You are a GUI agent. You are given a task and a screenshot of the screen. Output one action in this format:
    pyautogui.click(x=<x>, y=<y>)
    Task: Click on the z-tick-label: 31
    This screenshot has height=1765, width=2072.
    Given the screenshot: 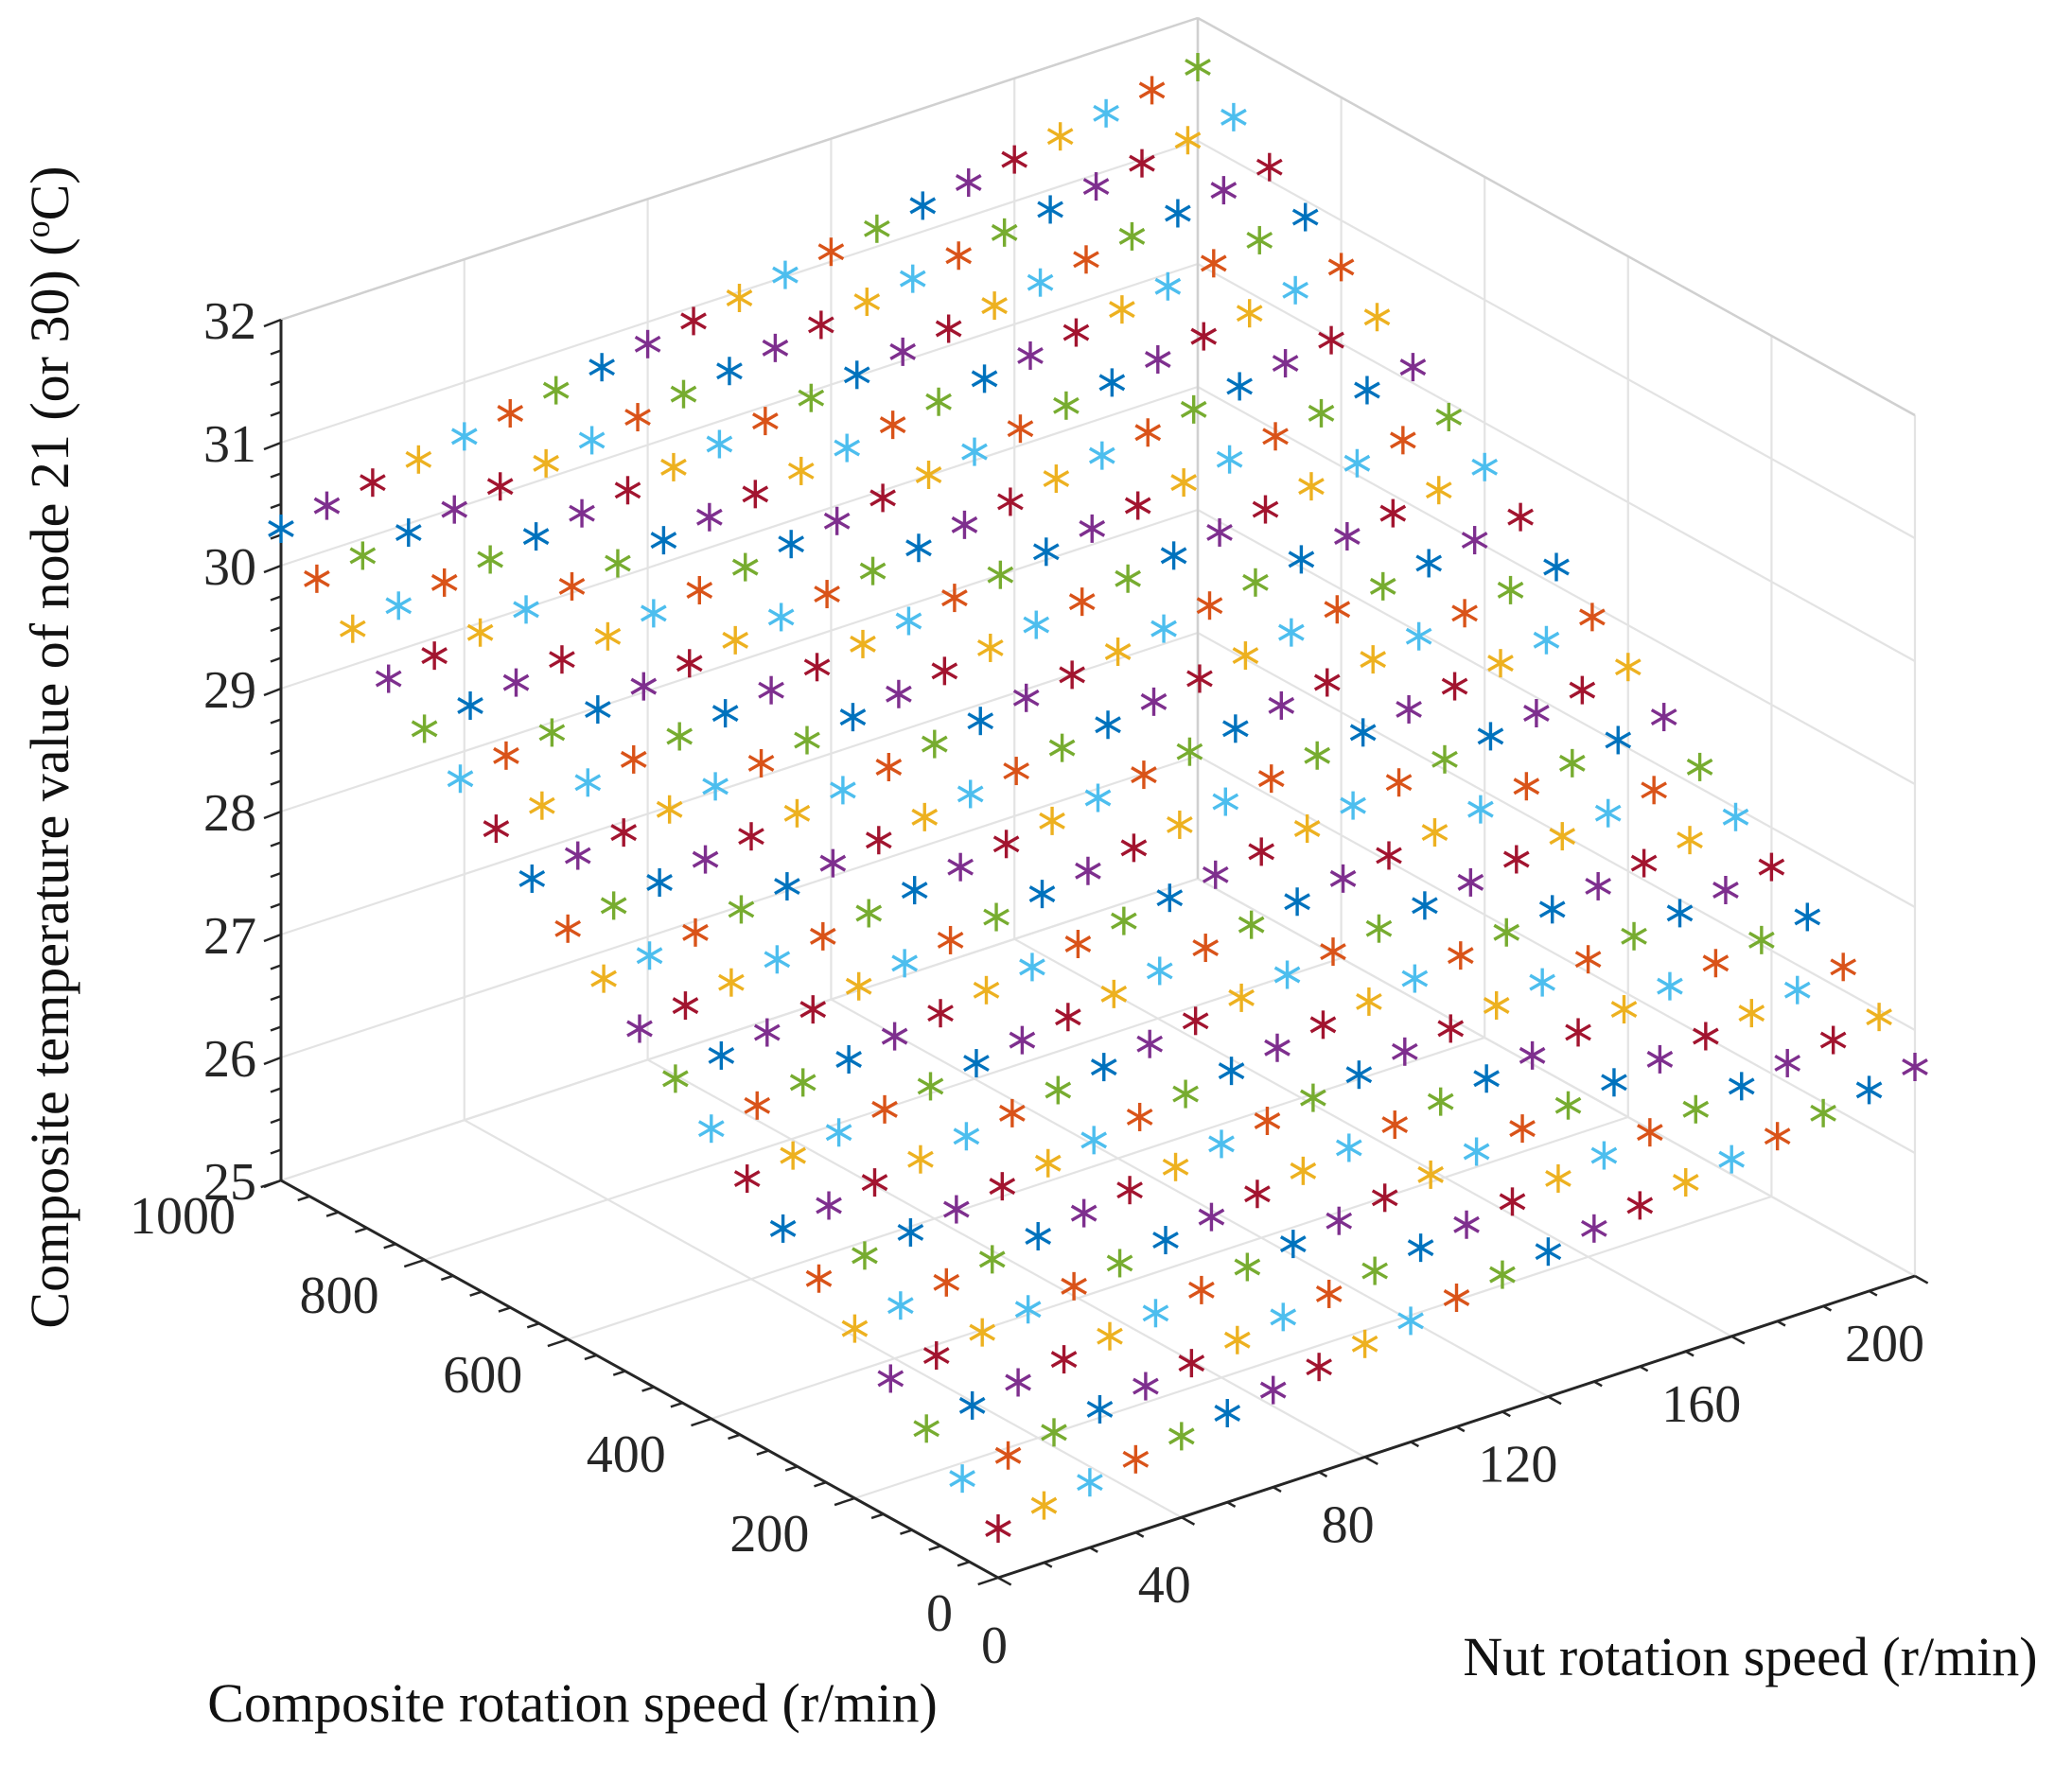 What is the action you would take?
    pyautogui.click(x=229, y=444)
    